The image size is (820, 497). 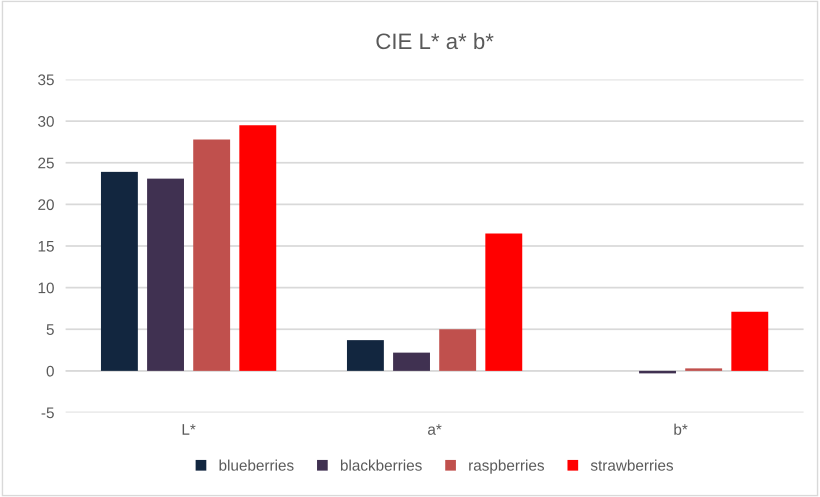 What do you see at coordinates (435, 41) in the screenshot?
I see `chart-title: CIE L* a* b*` at bounding box center [435, 41].